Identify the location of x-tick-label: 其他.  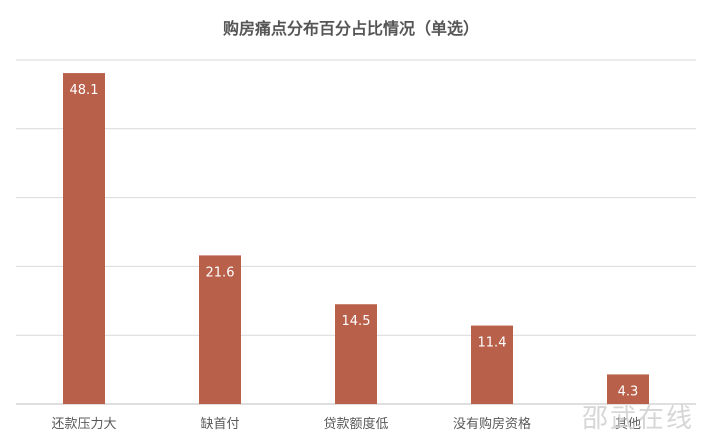
(628, 424).